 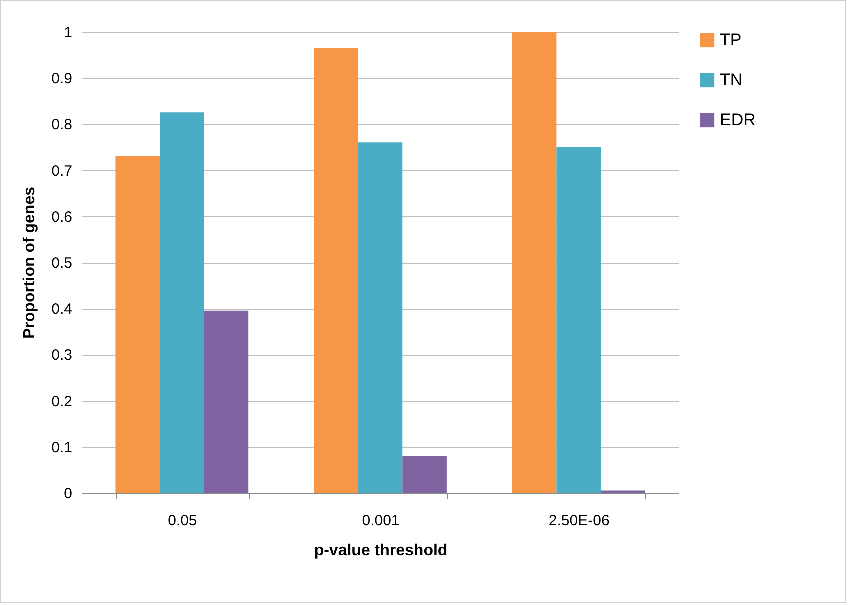 I want to click on y-tick-label: 0.2, so click(x=62, y=401).